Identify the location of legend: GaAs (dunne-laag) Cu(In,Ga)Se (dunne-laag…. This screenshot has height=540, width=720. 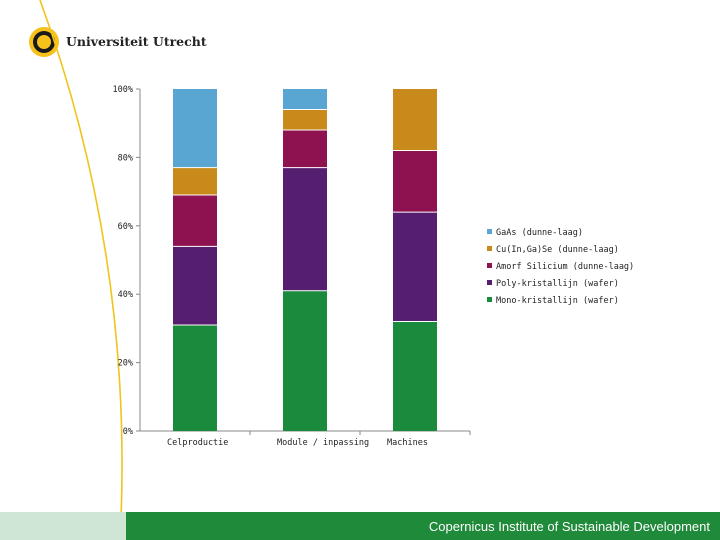
(560, 267).